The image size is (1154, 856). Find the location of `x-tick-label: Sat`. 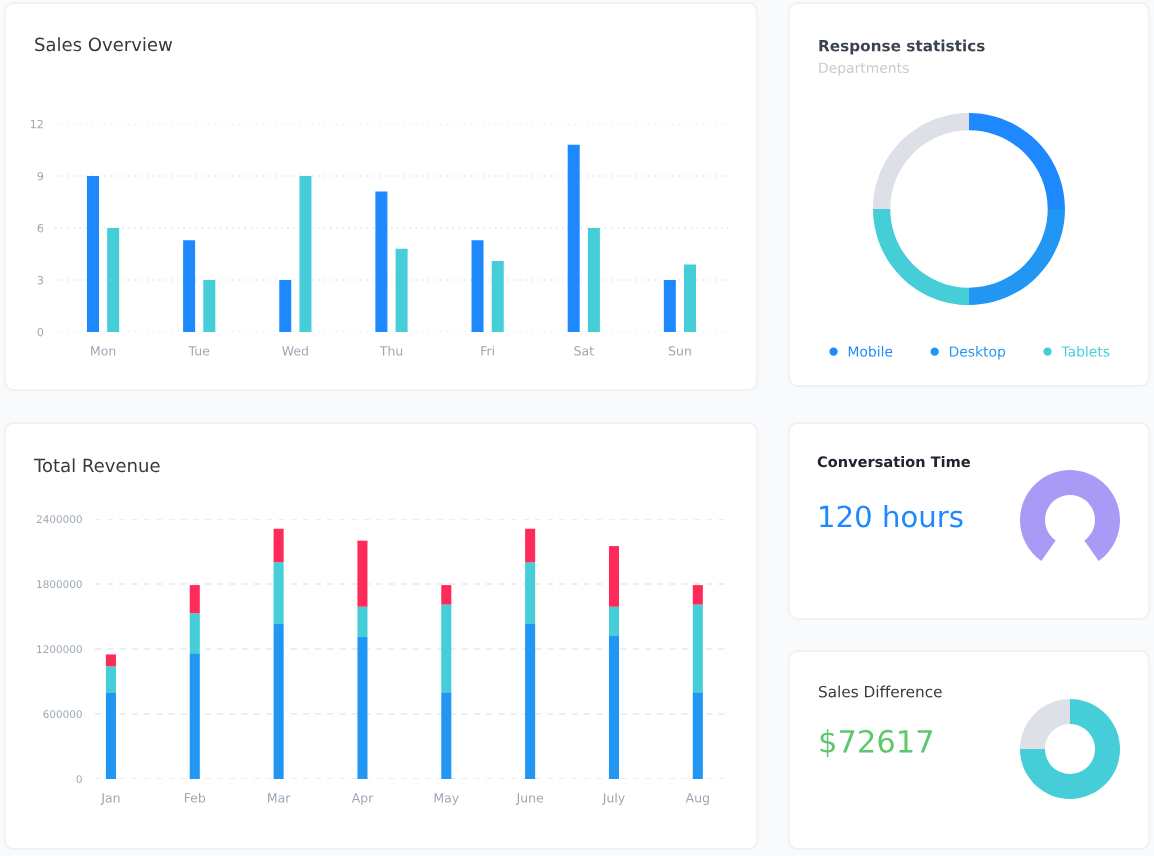

x-tick-label: Sat is located at coordinates (584, 351).